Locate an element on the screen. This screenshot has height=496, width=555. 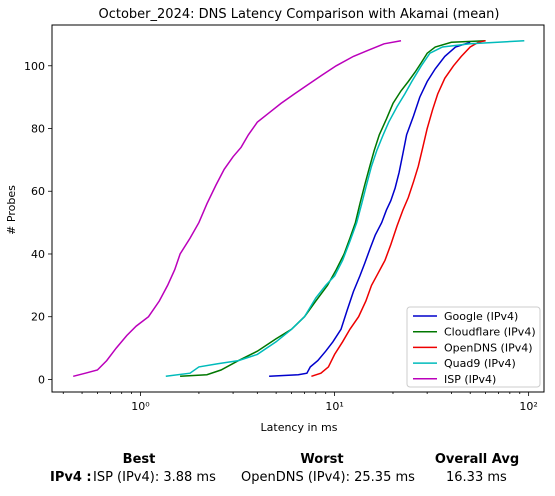
worst-value: OpenDNS (IPv4): 25.35 ms is located at coordinates (328, 477).